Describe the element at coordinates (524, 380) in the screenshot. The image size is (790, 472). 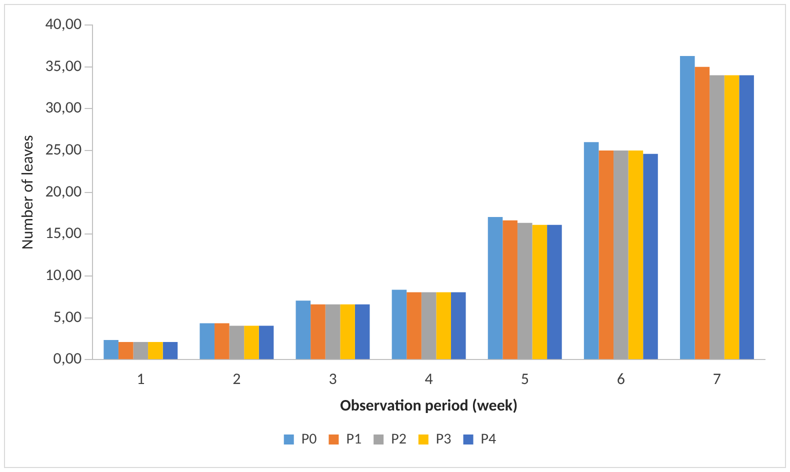
I see `x-tick-label: 5` at that location.